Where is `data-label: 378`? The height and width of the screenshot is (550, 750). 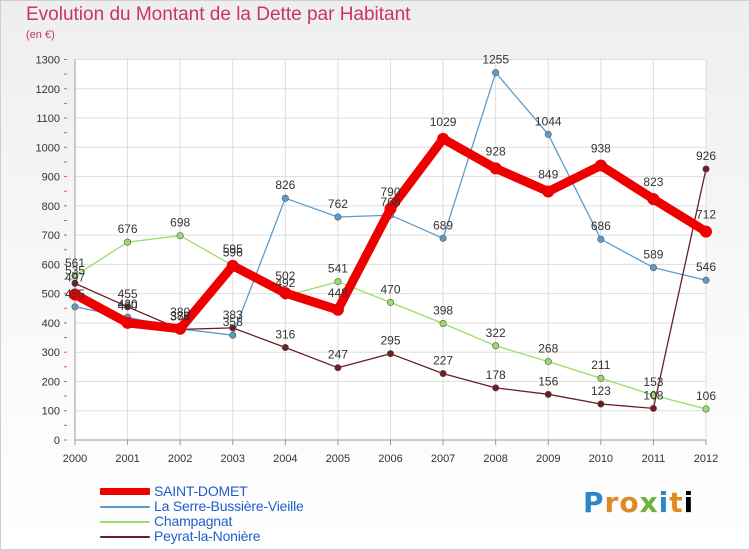 data-label: 378 is located at coordinates (180, 316).